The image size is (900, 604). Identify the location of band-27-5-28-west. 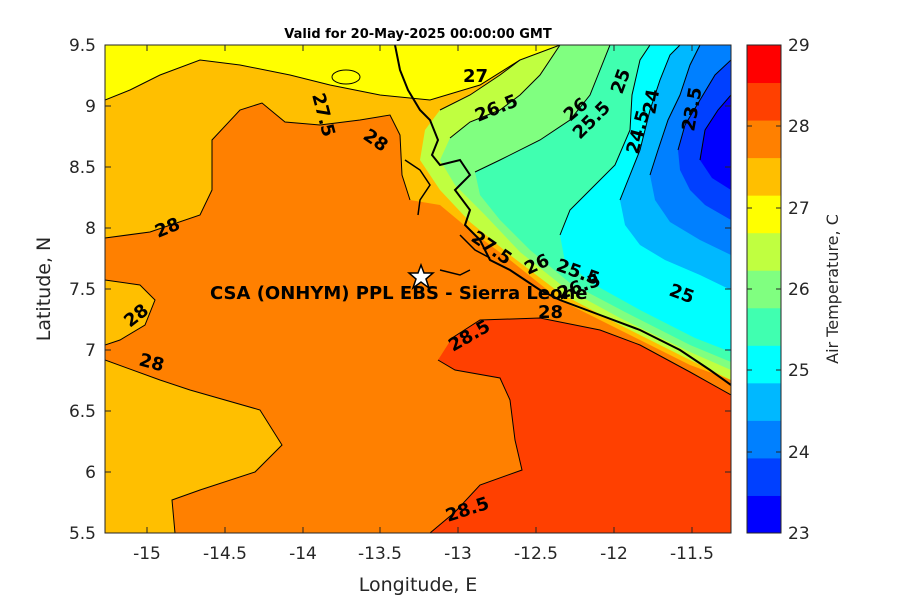
(130, 312).